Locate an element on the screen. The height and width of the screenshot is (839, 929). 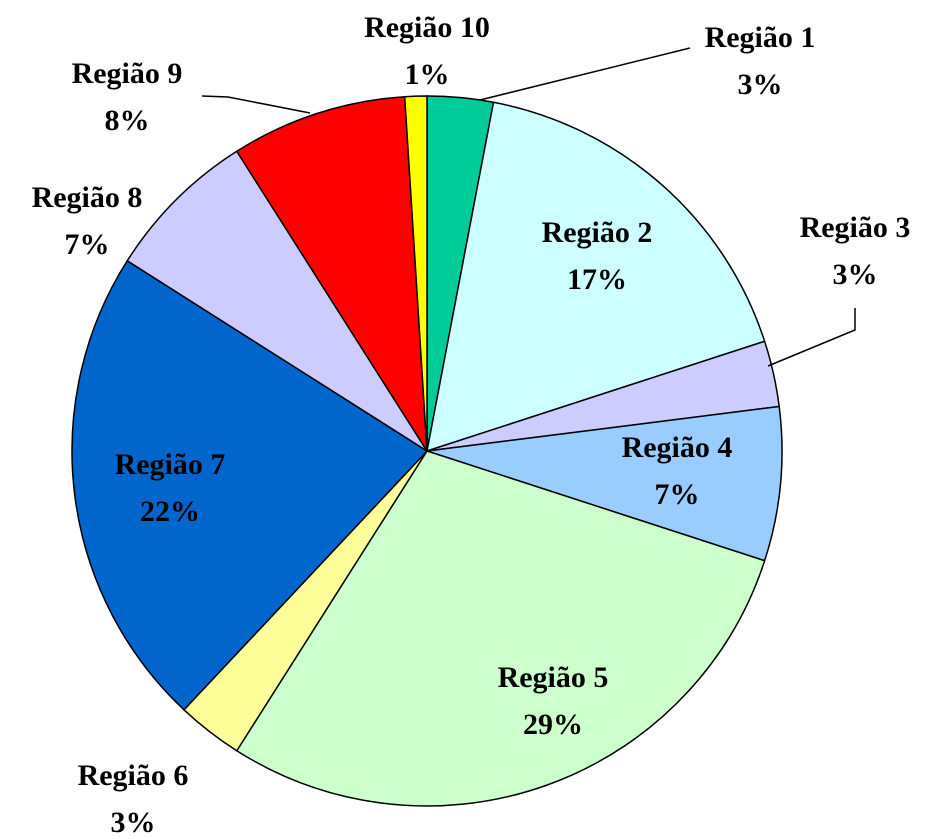
category-label: Região 5 is located at coordinates (553, 677).